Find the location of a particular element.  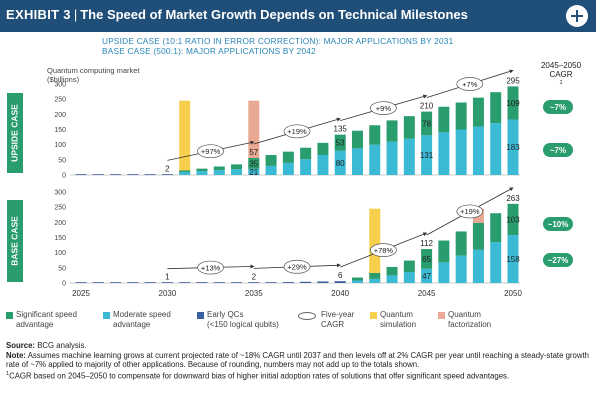

legend-item-factorization: Quantum factorization is located at coordinates (464, 320).